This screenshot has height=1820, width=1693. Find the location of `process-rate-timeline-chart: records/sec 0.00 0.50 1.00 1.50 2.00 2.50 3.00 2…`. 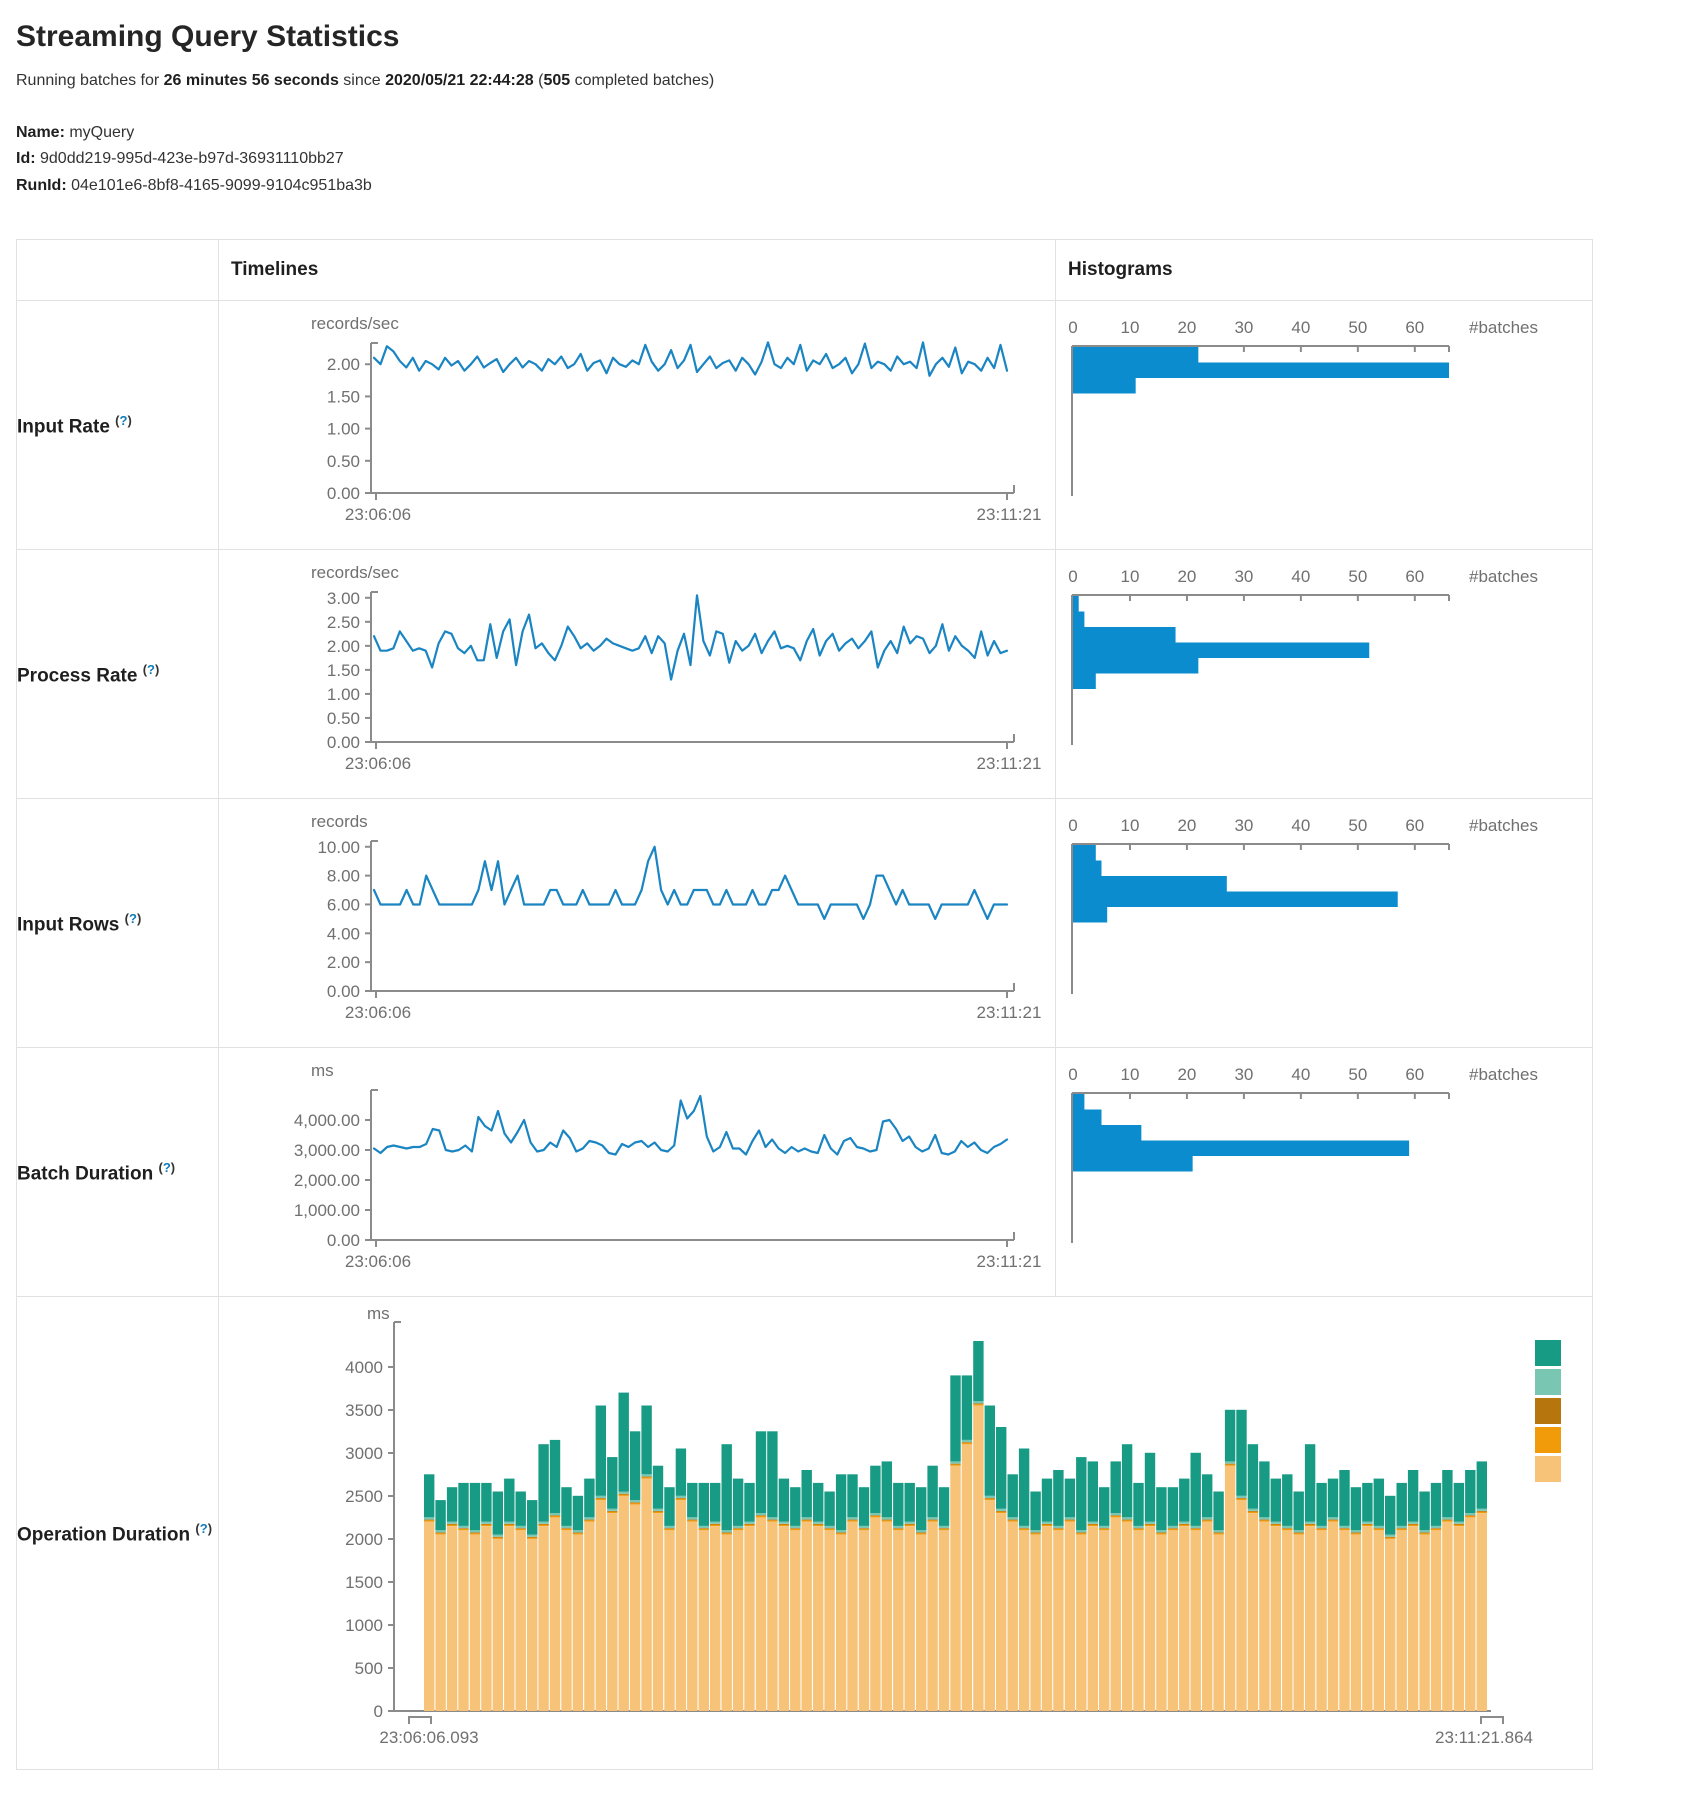

process-rate-timeline-chart: records/sec 0.00 0.50 1.00 1.50 2.00 2.50 3.00 2… is located at coordinates (637, 674).